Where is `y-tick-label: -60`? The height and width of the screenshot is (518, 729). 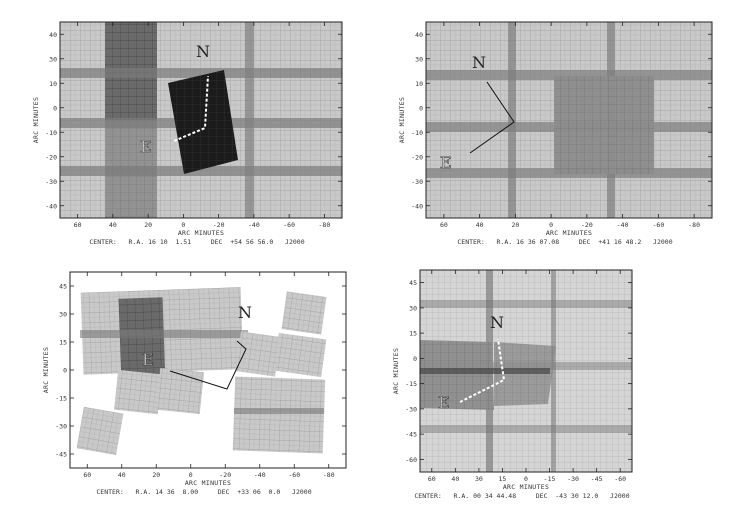
y-tick-label: -60 is located at coordinates (411, 460).